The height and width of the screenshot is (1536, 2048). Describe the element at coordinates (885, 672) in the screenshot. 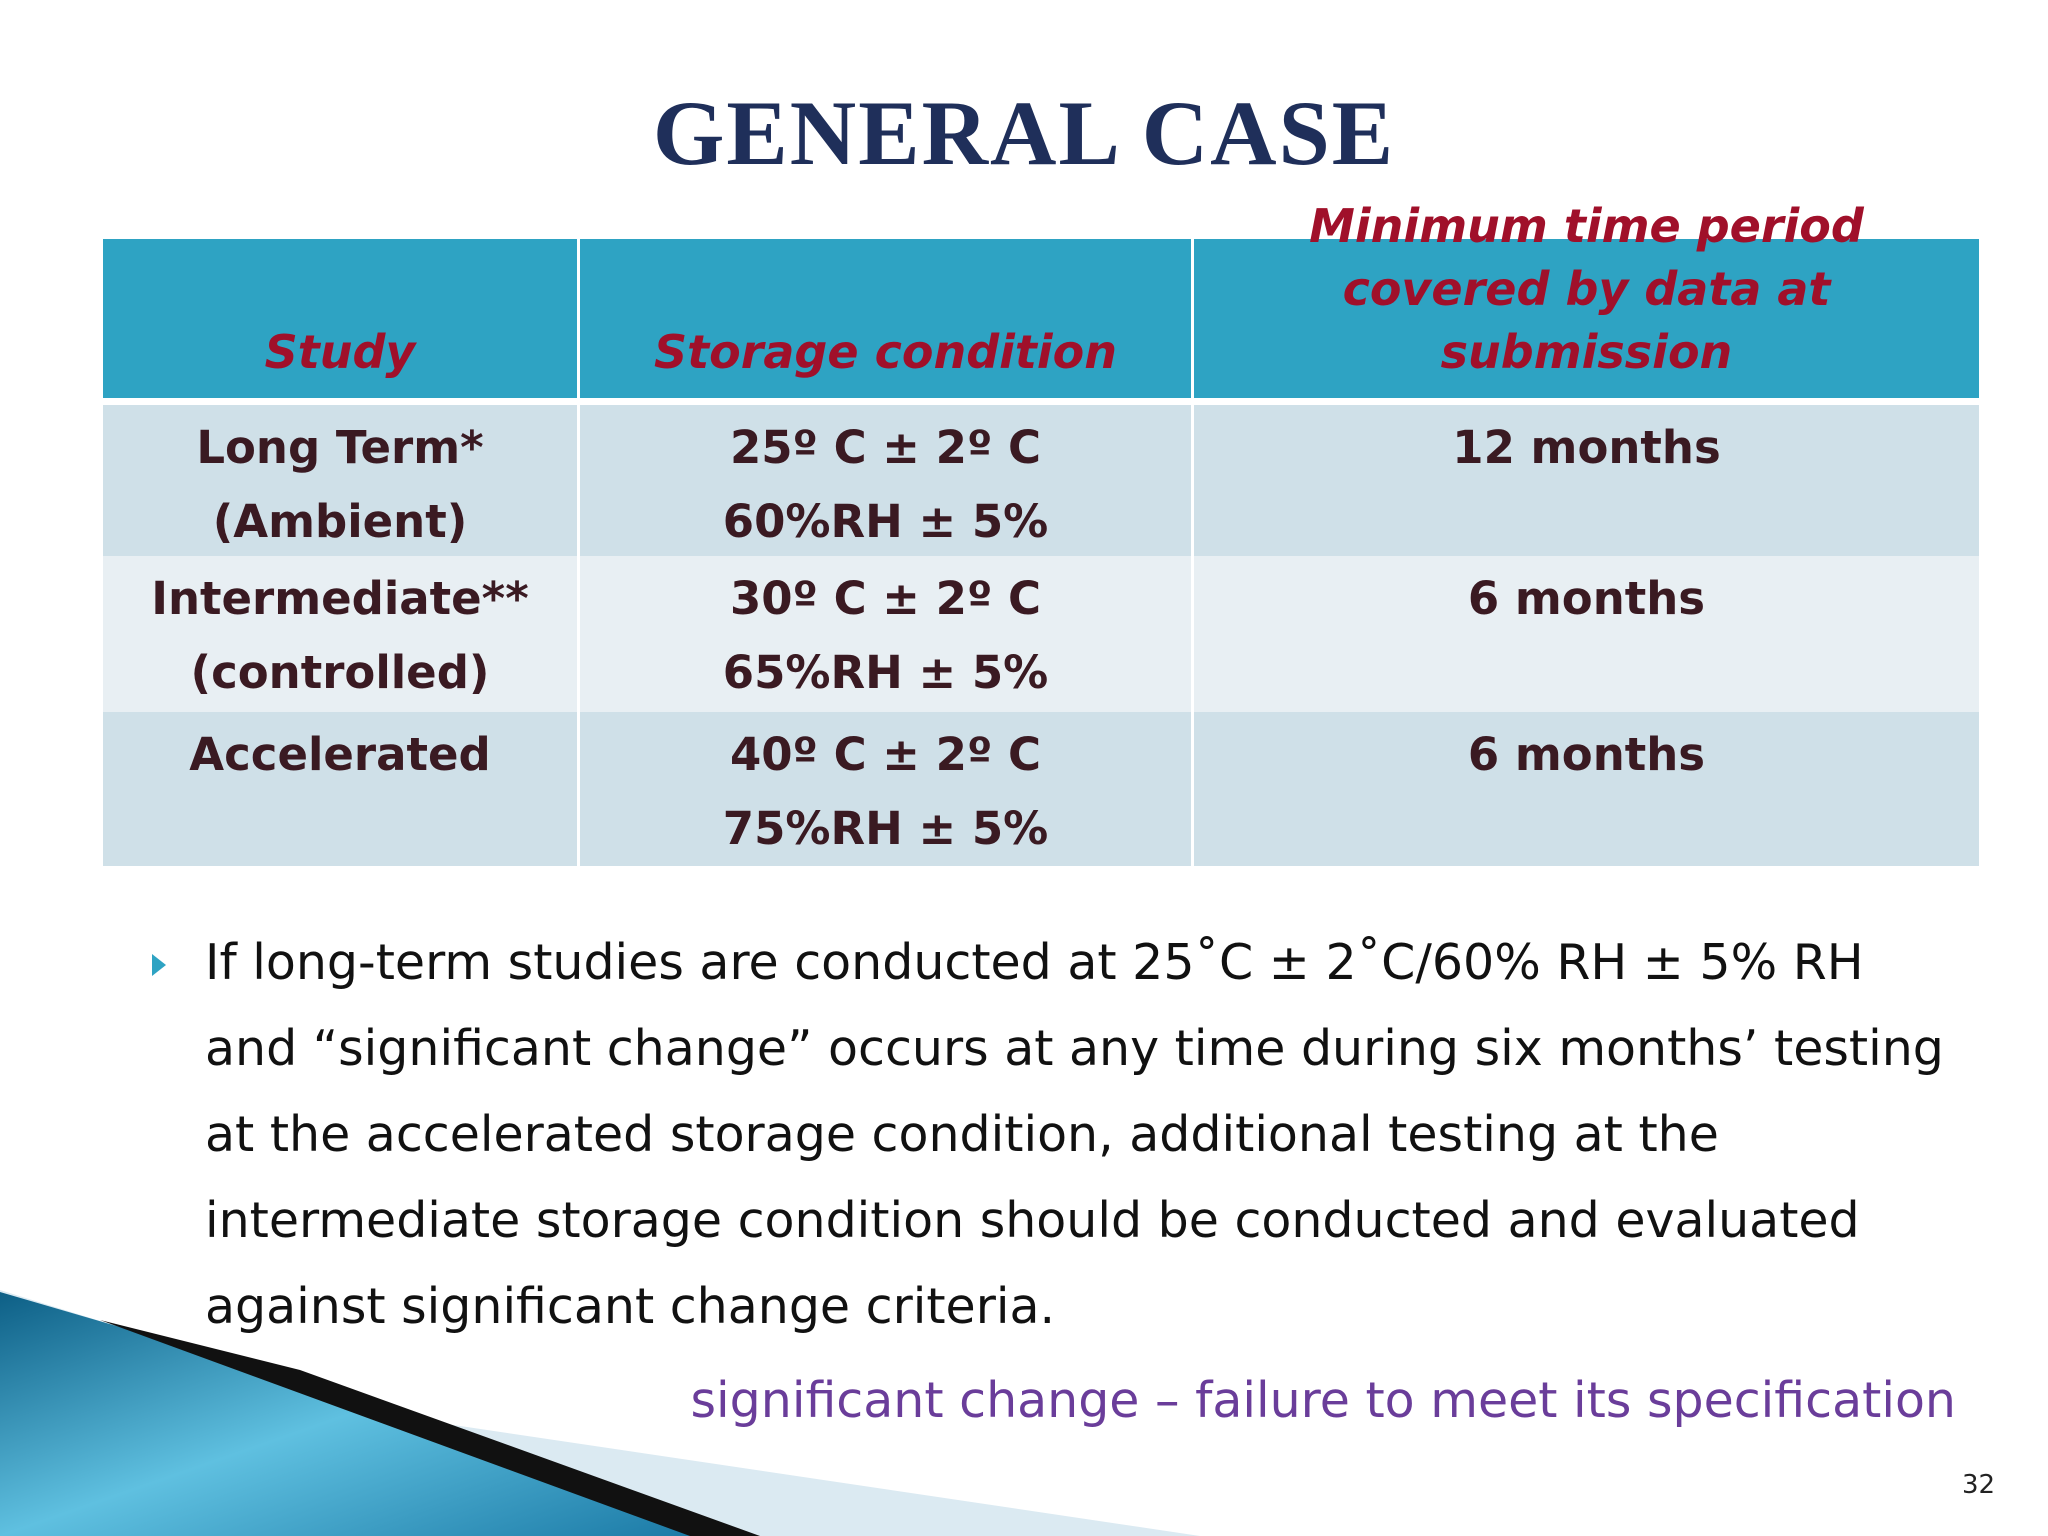

I see `cell-text: 65%RH ± 5%` at that location.